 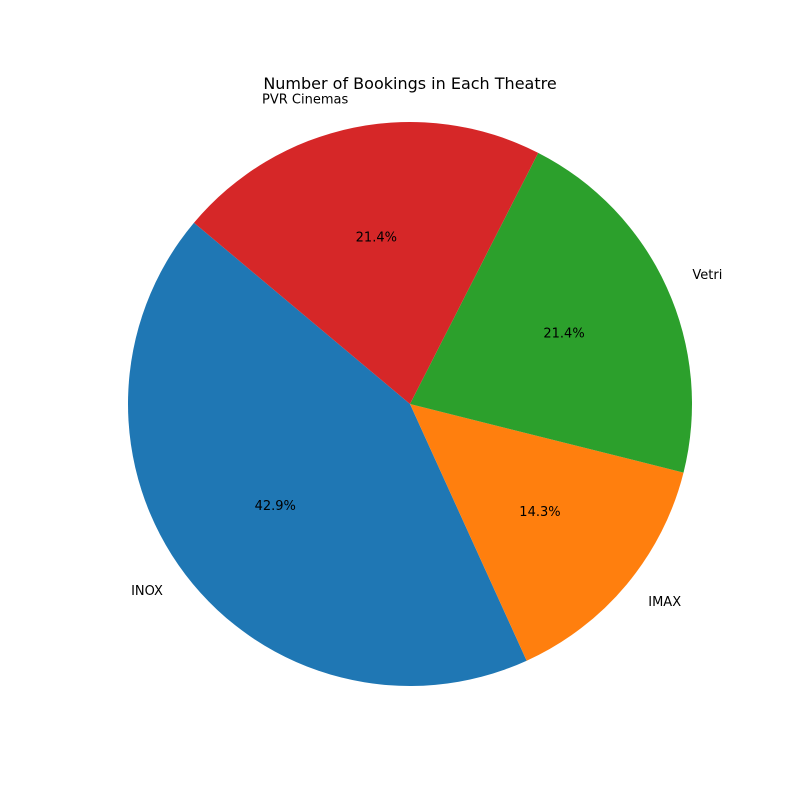 I want to click on pie-slice-vetri, so click(x=551, y=312).